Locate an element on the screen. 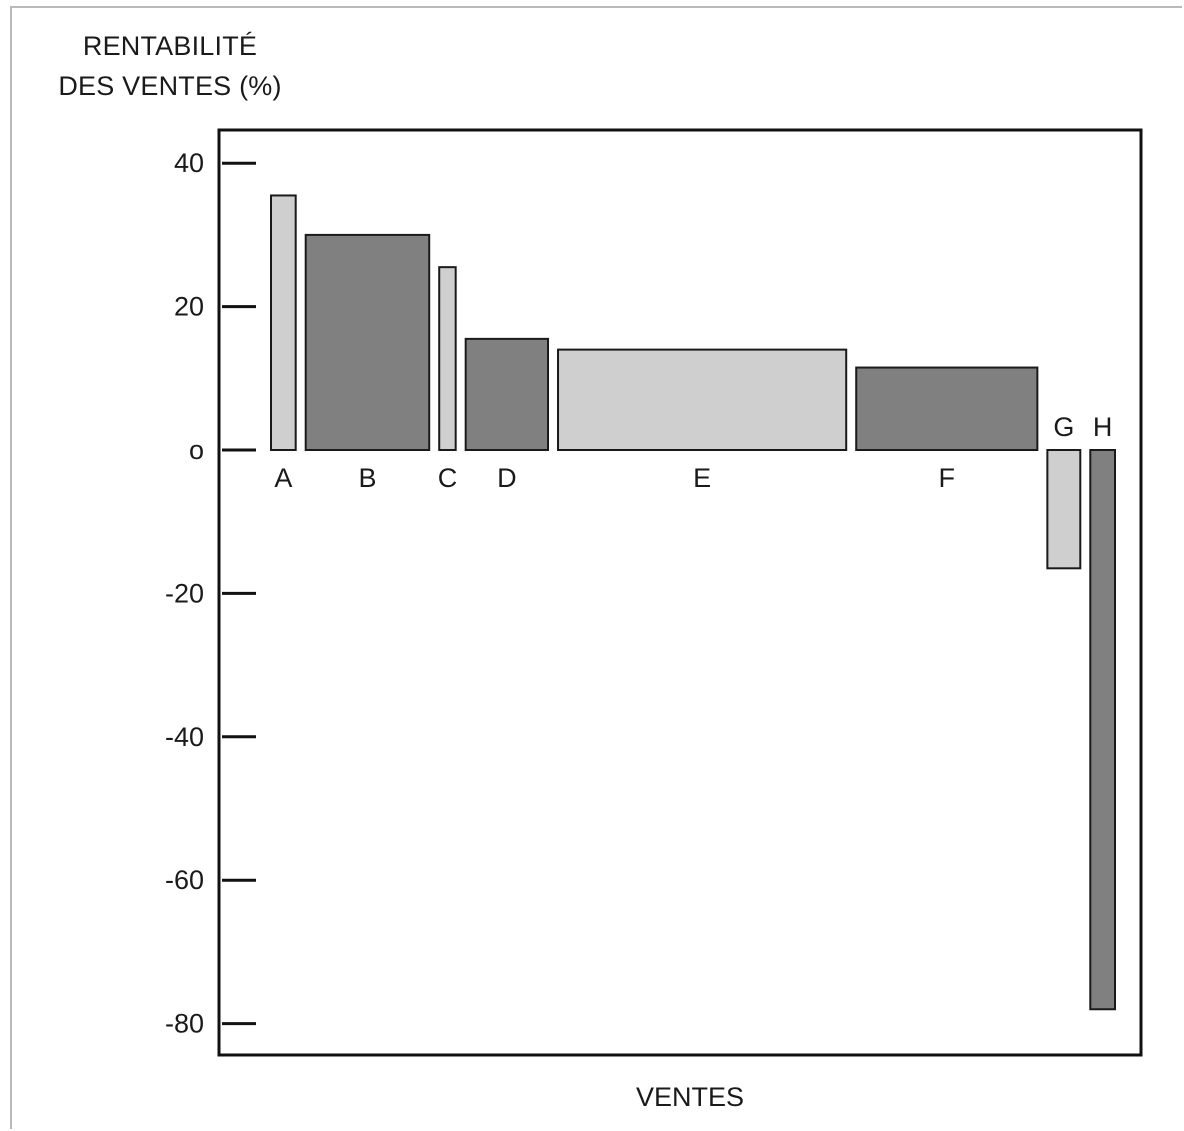 This screenshot has width=1184, height=1131. category-label-d: D is located at coordinates (507, 478).